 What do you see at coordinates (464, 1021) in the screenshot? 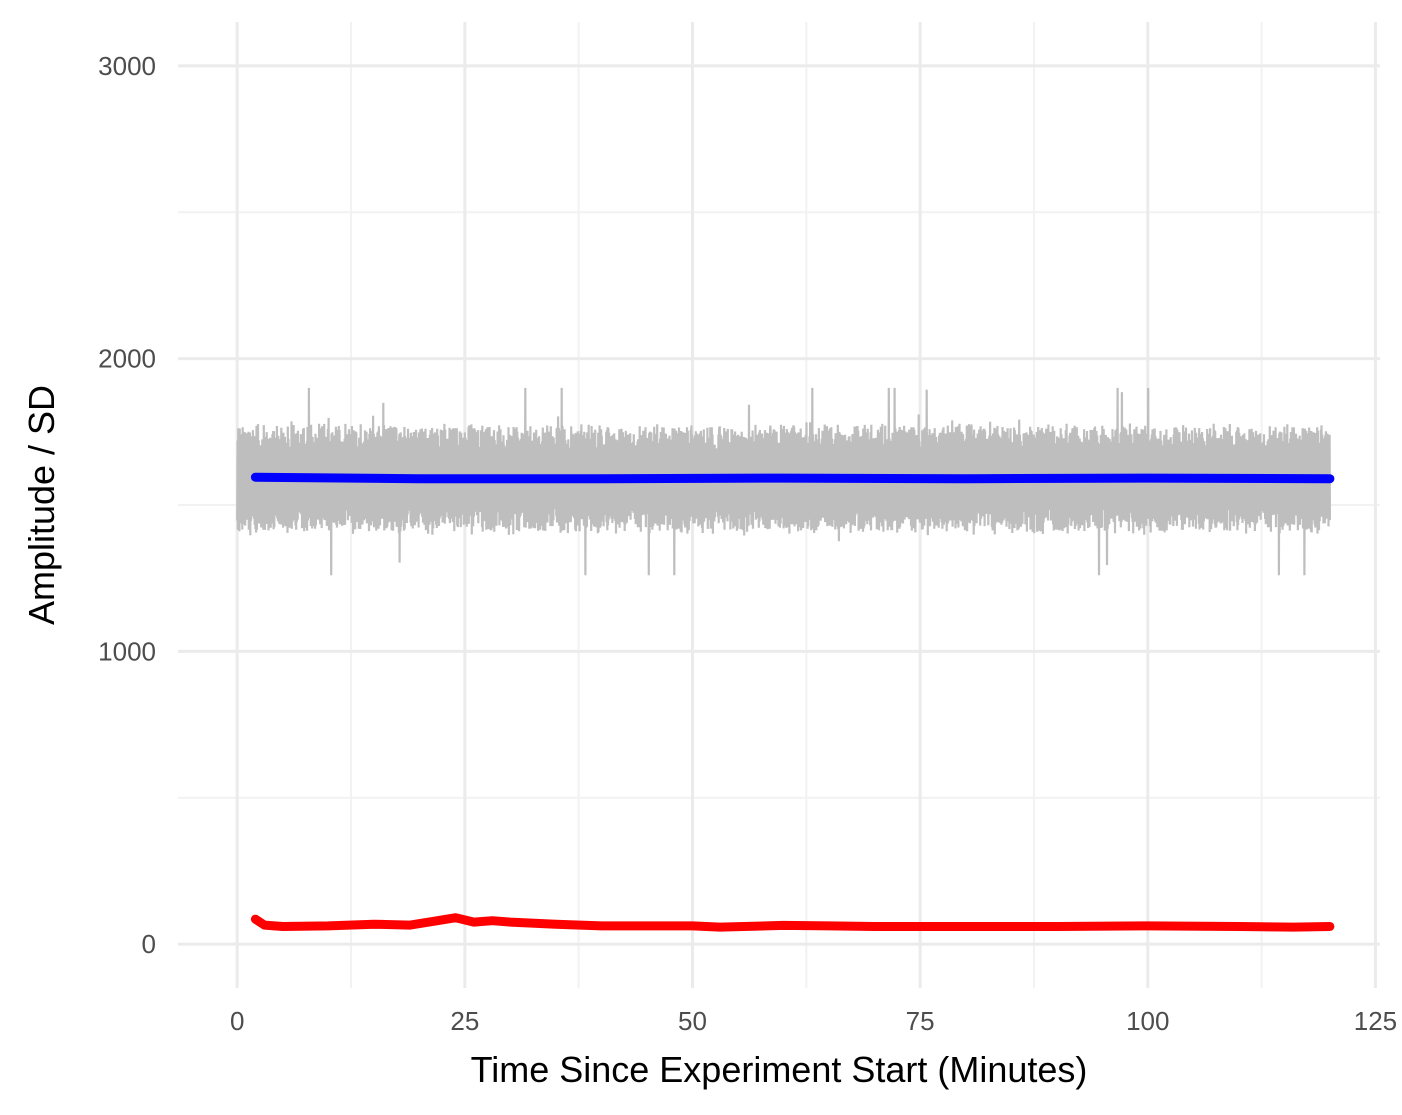
I see `x-tick-label: 25` at bounding box center [464, 1021].